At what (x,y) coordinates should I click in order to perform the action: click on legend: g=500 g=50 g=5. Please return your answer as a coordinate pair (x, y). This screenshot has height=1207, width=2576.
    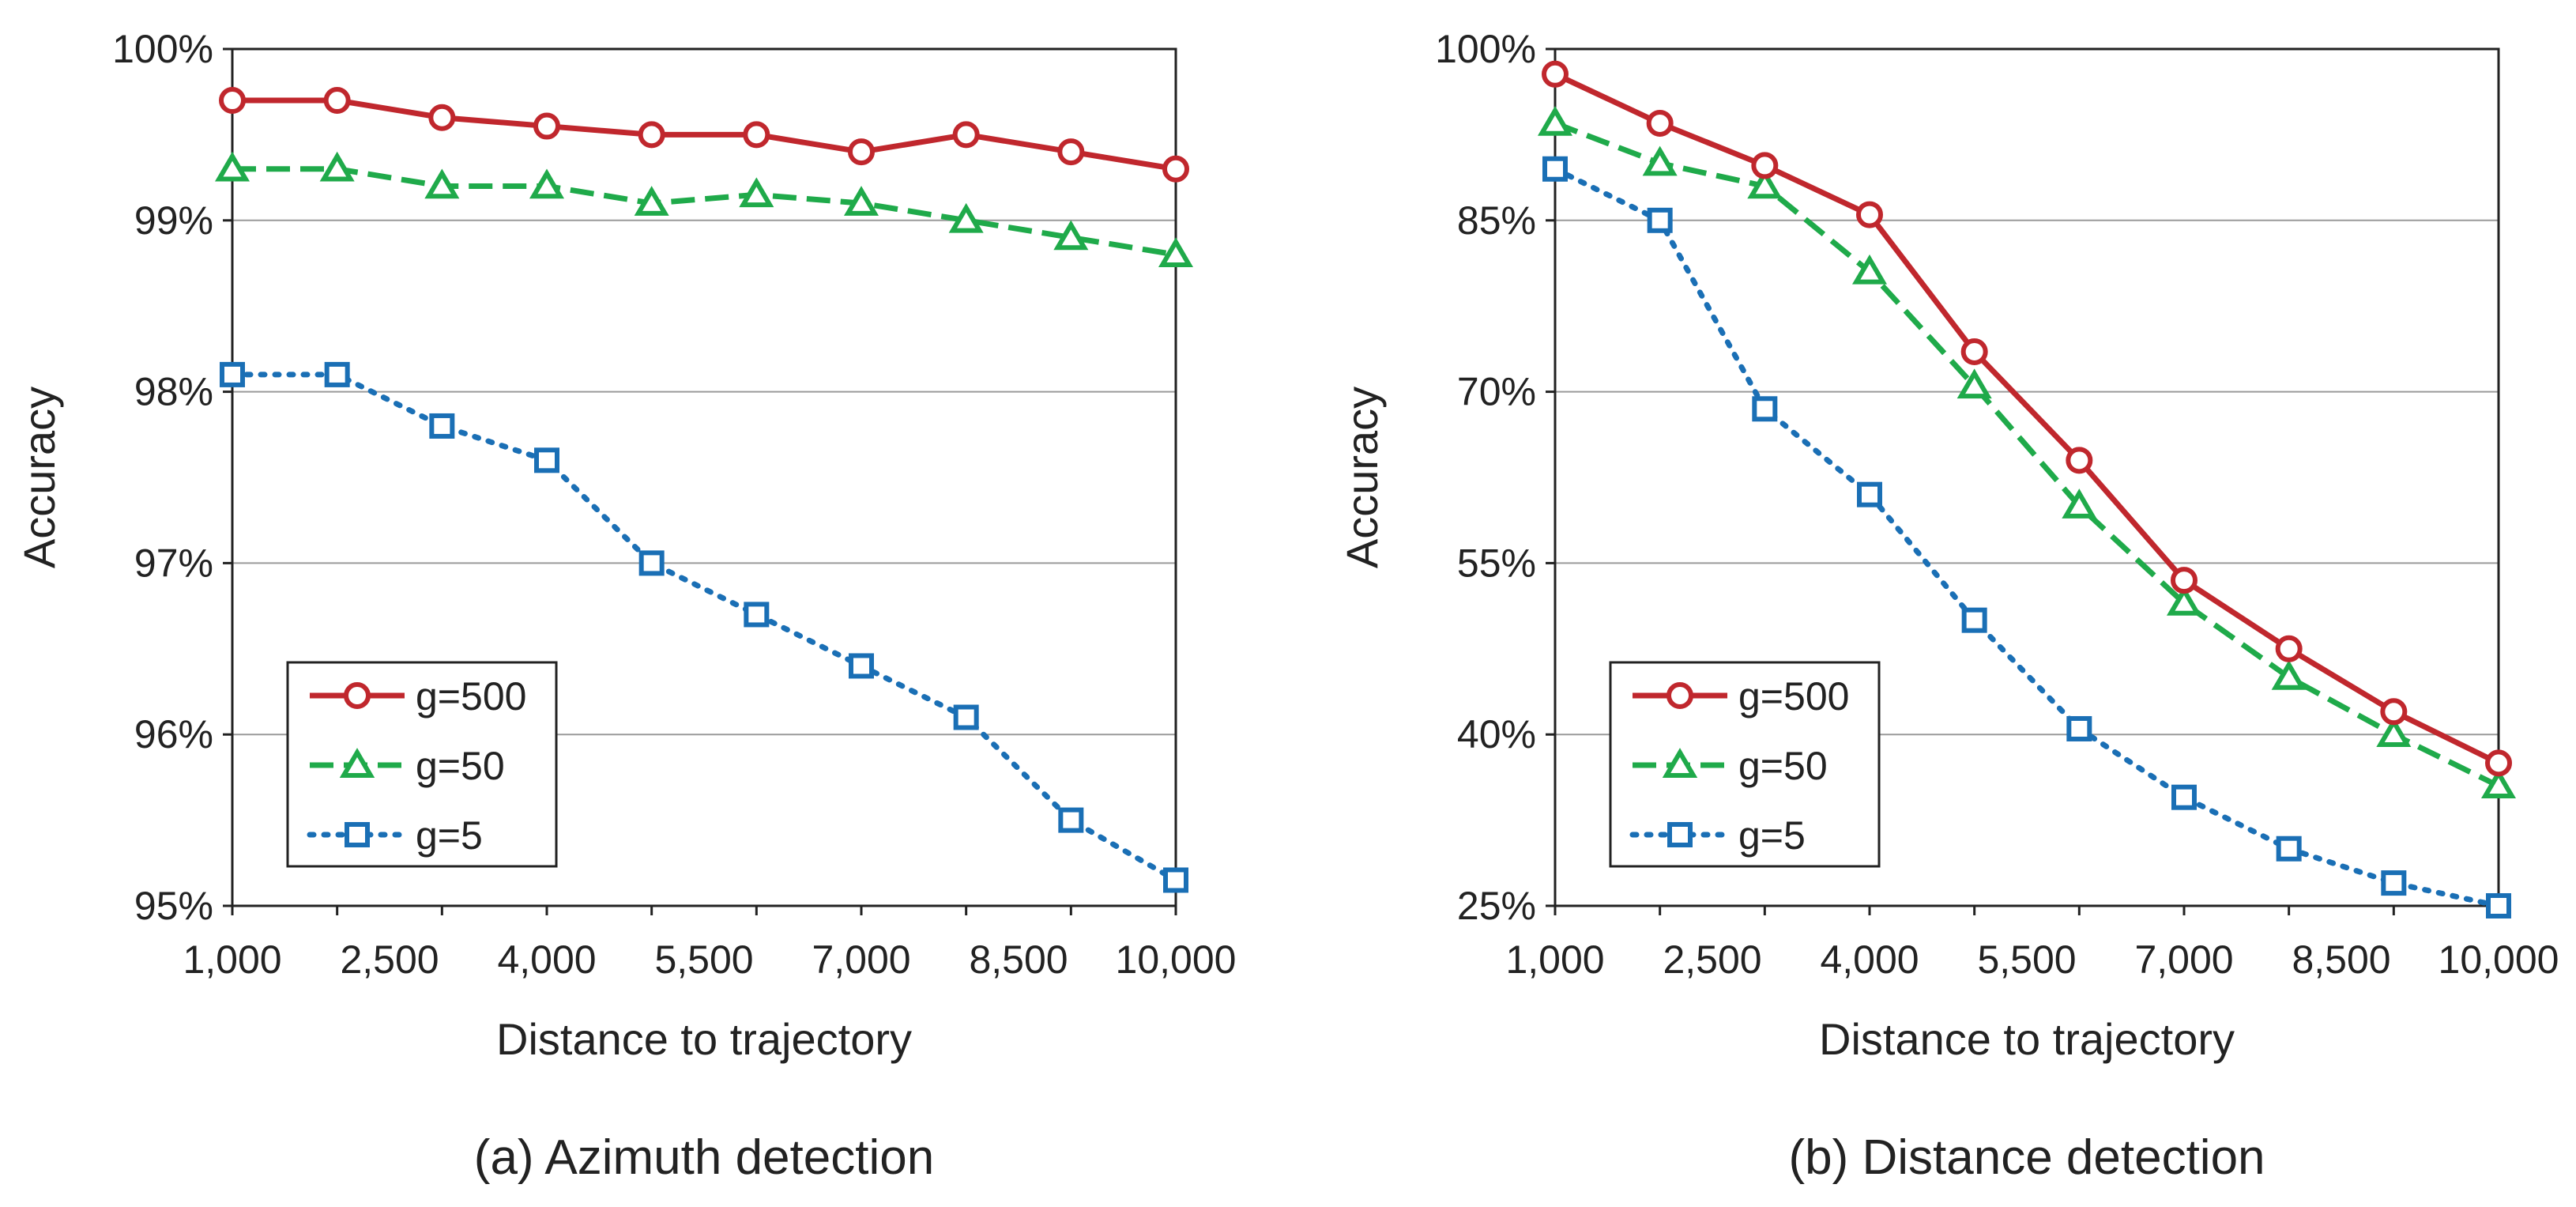
    Looking at the image, I should click on (422, 764).